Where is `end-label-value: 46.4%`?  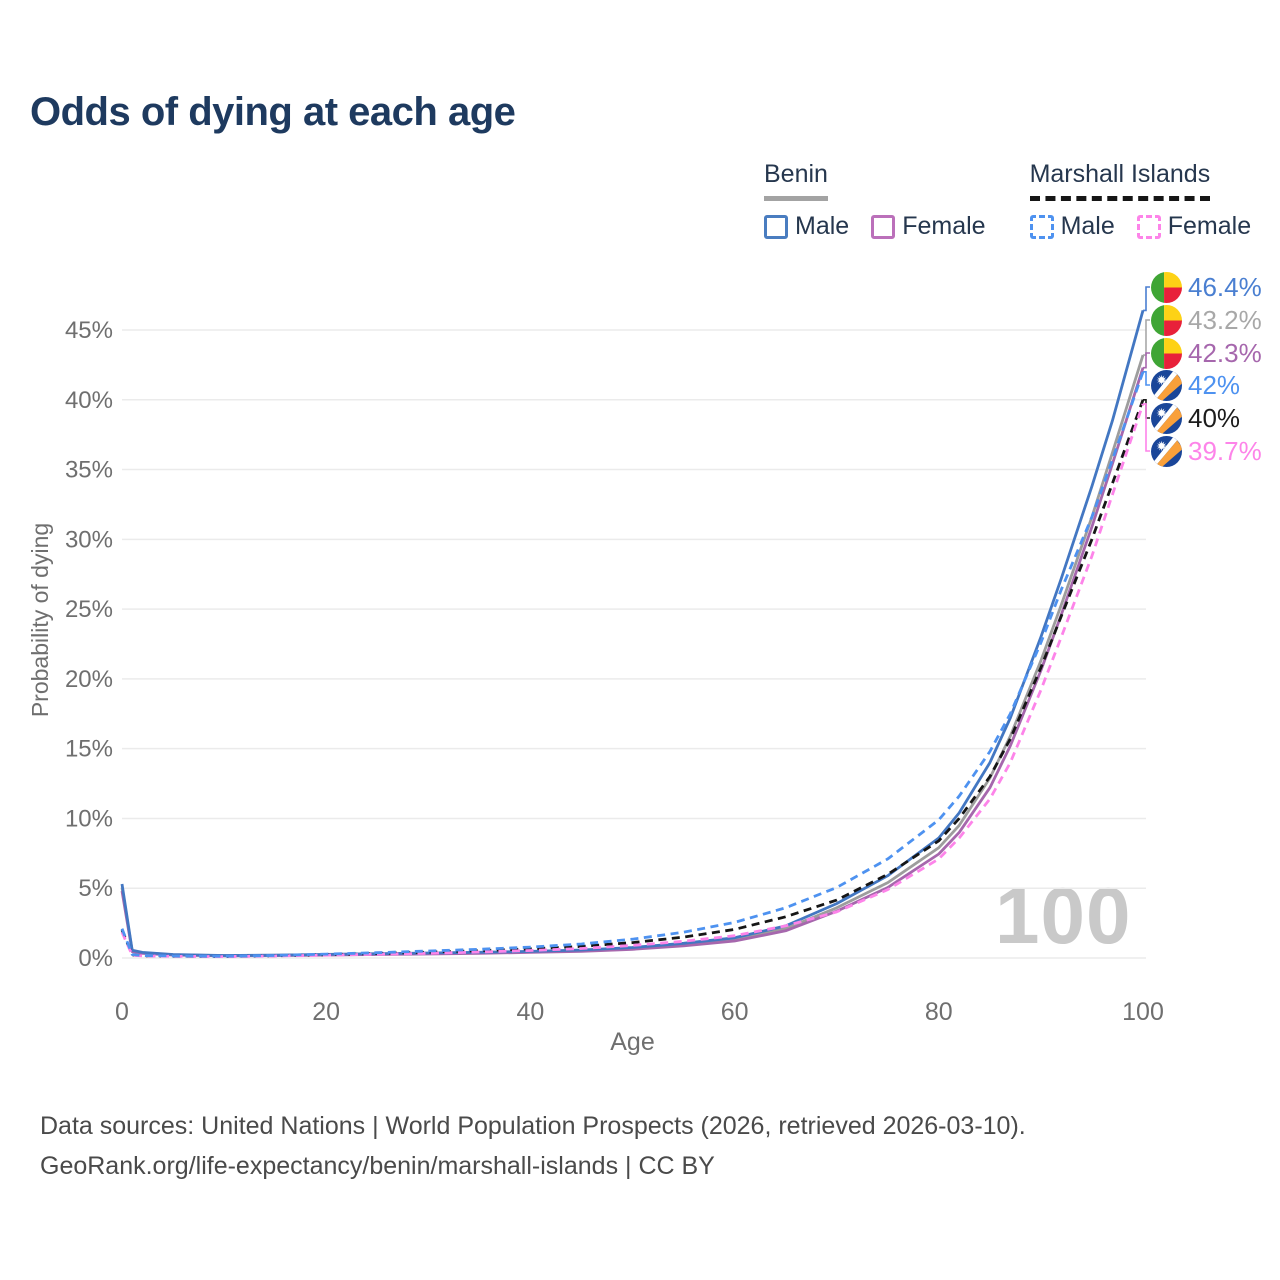
end-label-value: 46.4% is located at coordinates (1225, 286).